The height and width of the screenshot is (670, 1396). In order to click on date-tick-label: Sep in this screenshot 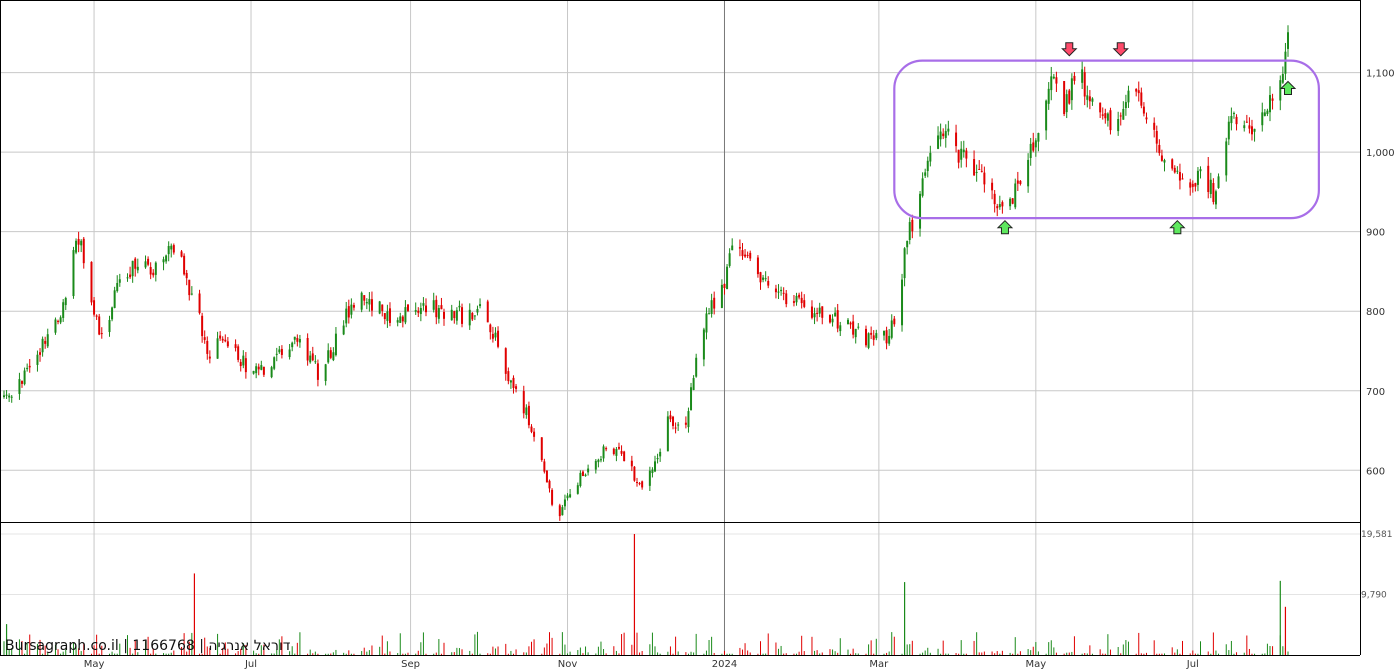, I will do `click(410, 664)`.